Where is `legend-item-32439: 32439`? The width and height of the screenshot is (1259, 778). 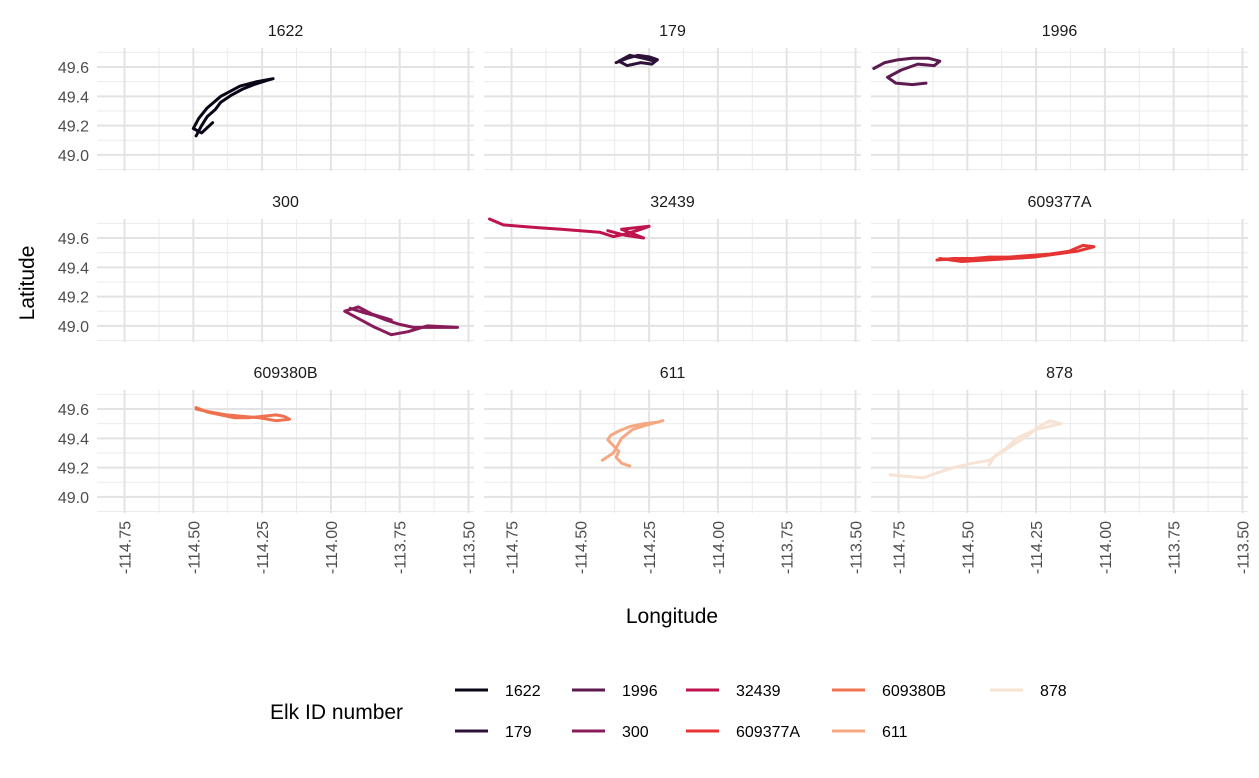 legend-item-32439: 32439 is located at coordinates (733, 691).